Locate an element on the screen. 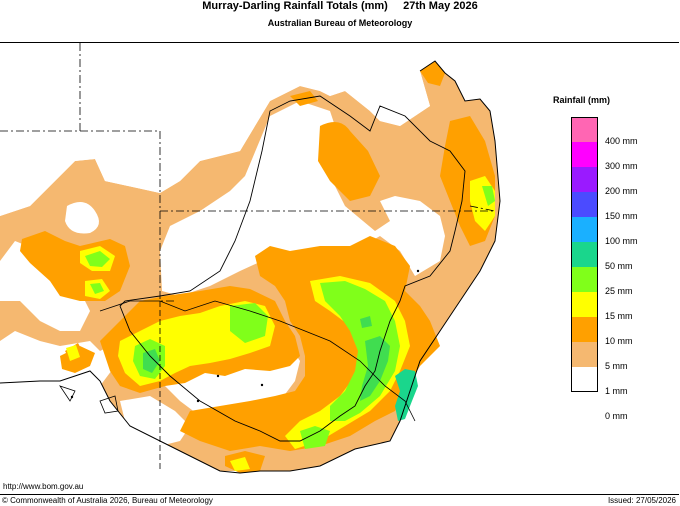 Image resolution: width=680 pixels, height=506 pixels. issued-date: Issued: 27/05/2026 is located at coordinates (641, 500).